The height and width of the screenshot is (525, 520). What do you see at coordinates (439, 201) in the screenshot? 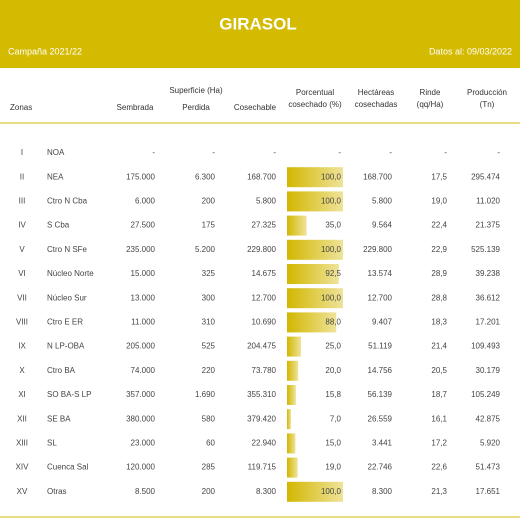
I see `cell: 19,0` at bounding box center [439, 201].